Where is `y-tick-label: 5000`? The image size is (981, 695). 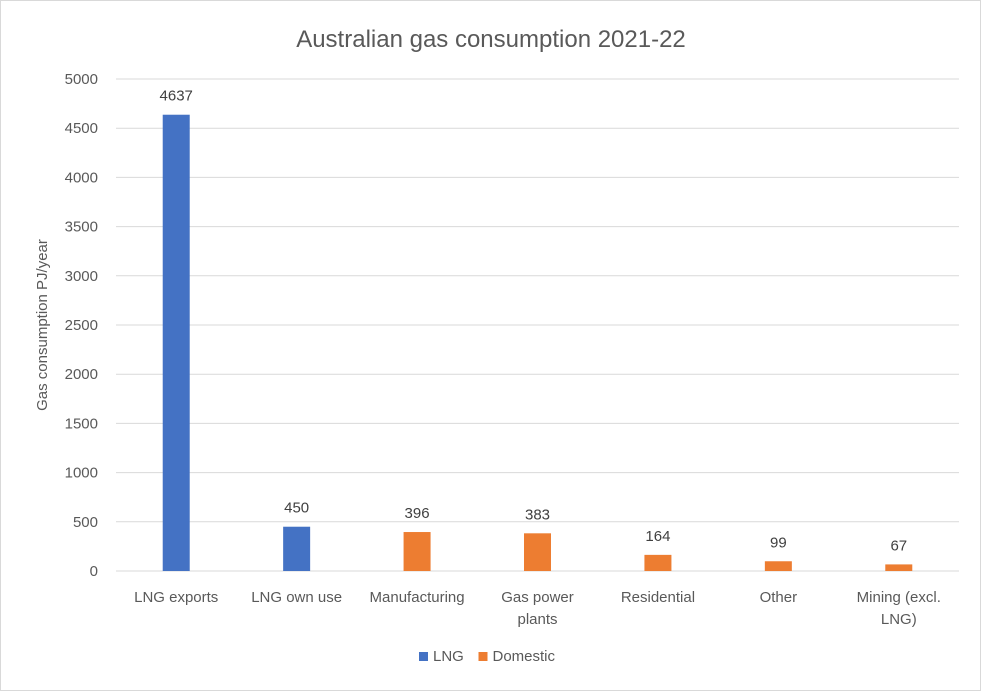
y-tick-label: 5000 is located at coordinates (81, 79).